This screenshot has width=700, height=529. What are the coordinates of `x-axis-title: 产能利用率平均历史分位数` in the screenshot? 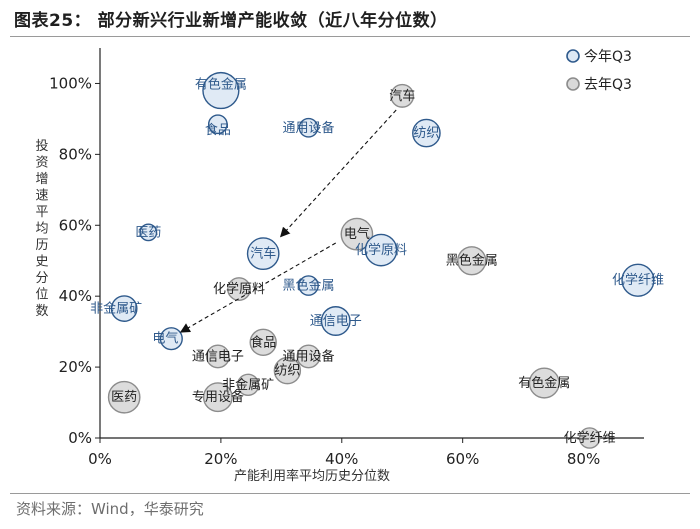 It's located at (312, 476).